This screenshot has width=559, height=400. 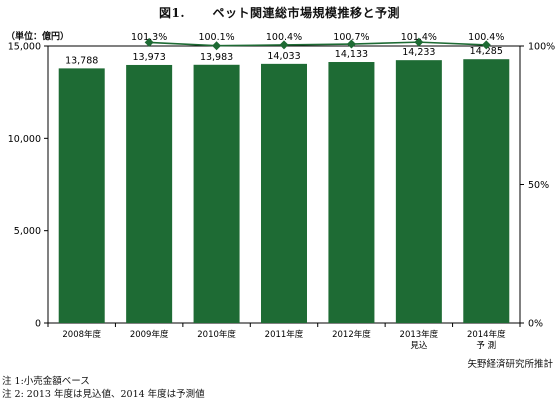 I want to click on bar-value-label: 14,133, so click(x=351, y=54).